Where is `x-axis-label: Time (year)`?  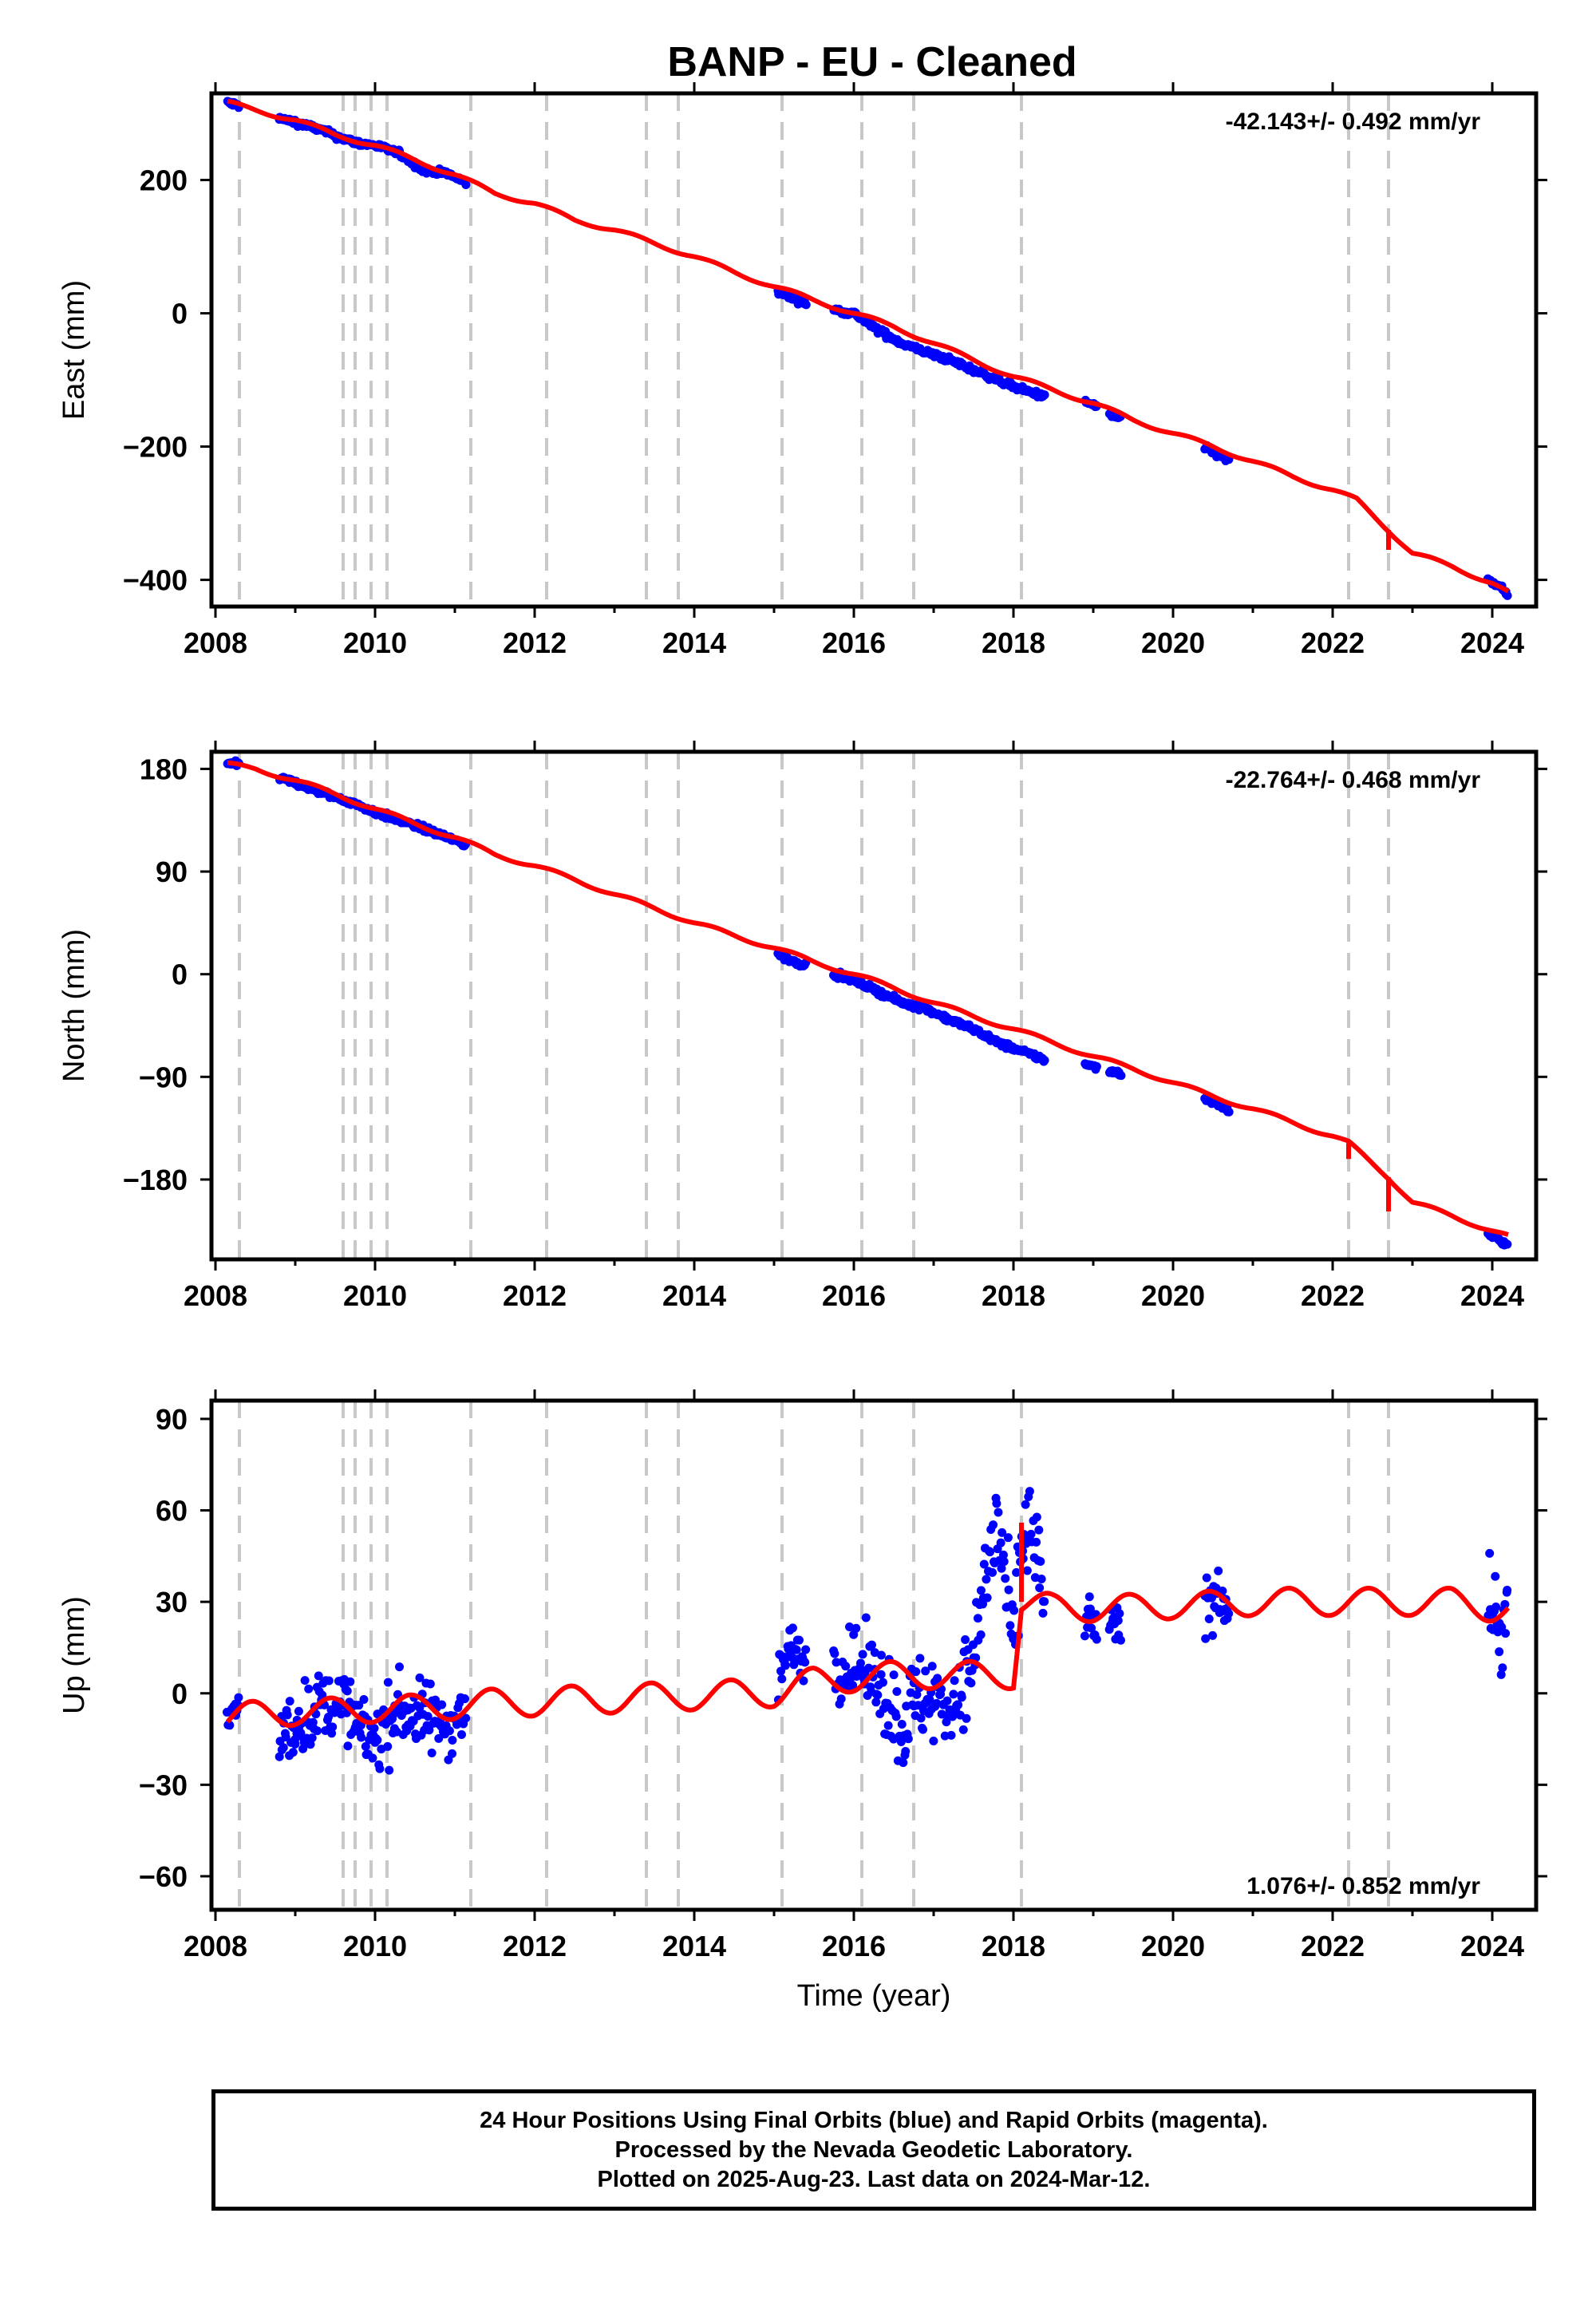 x-axis-label: Time (year) is located at coordinates (874, 1996).